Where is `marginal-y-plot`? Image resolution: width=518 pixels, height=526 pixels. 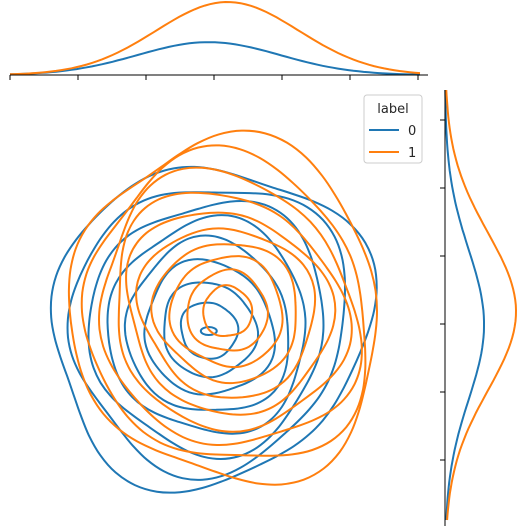
marginal-y-plot is located at coordinates (479, 307).